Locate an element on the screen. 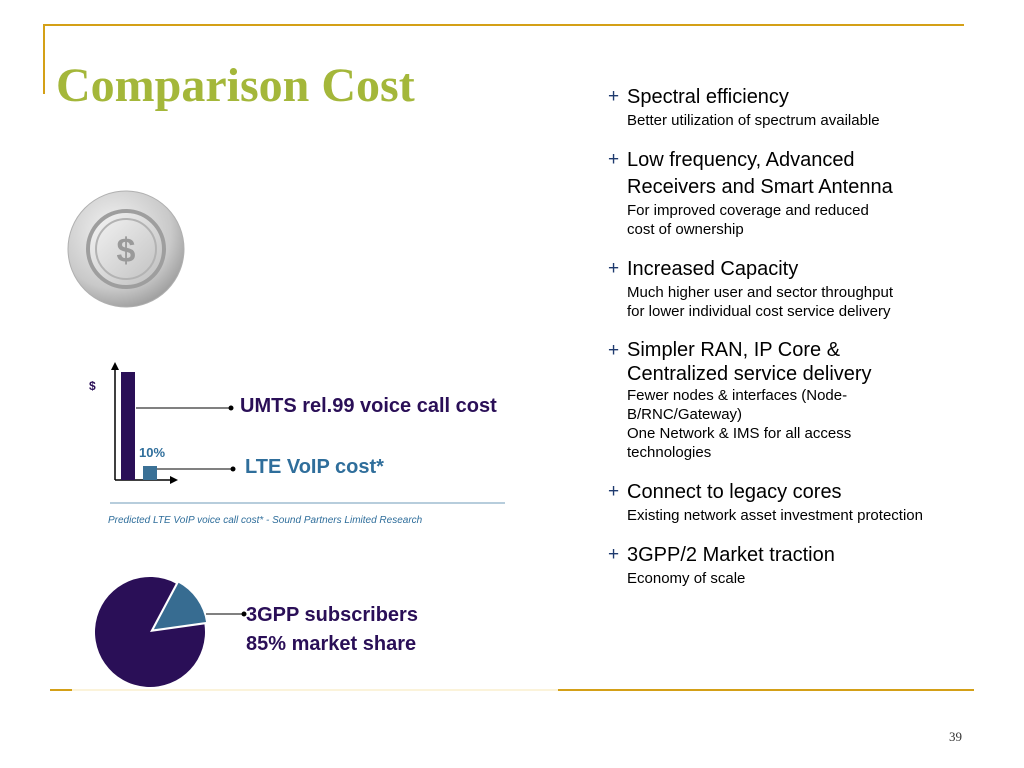 The width and height of the screenshot is (1024, 768). market-share-line1: 3GPP subscribers is located at coordinates (332, 615).